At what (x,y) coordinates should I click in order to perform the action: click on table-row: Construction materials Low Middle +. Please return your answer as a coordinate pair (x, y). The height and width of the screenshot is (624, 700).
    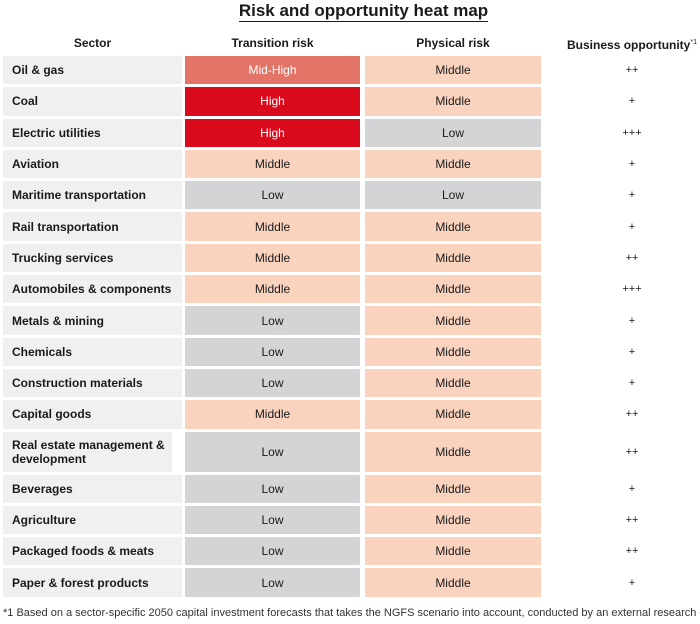
    Looking at the image, I should click on (350, 384).